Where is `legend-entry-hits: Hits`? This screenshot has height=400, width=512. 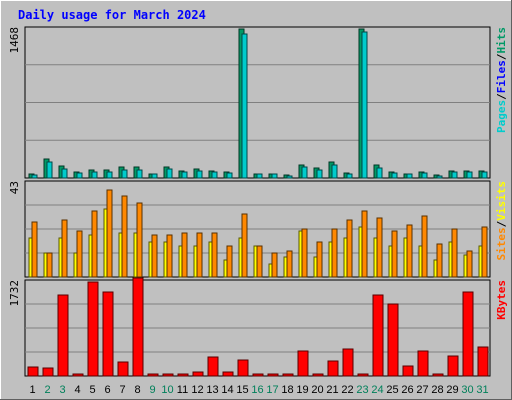
legend-entry-hits: Hits is located at coordinates (501, 40).